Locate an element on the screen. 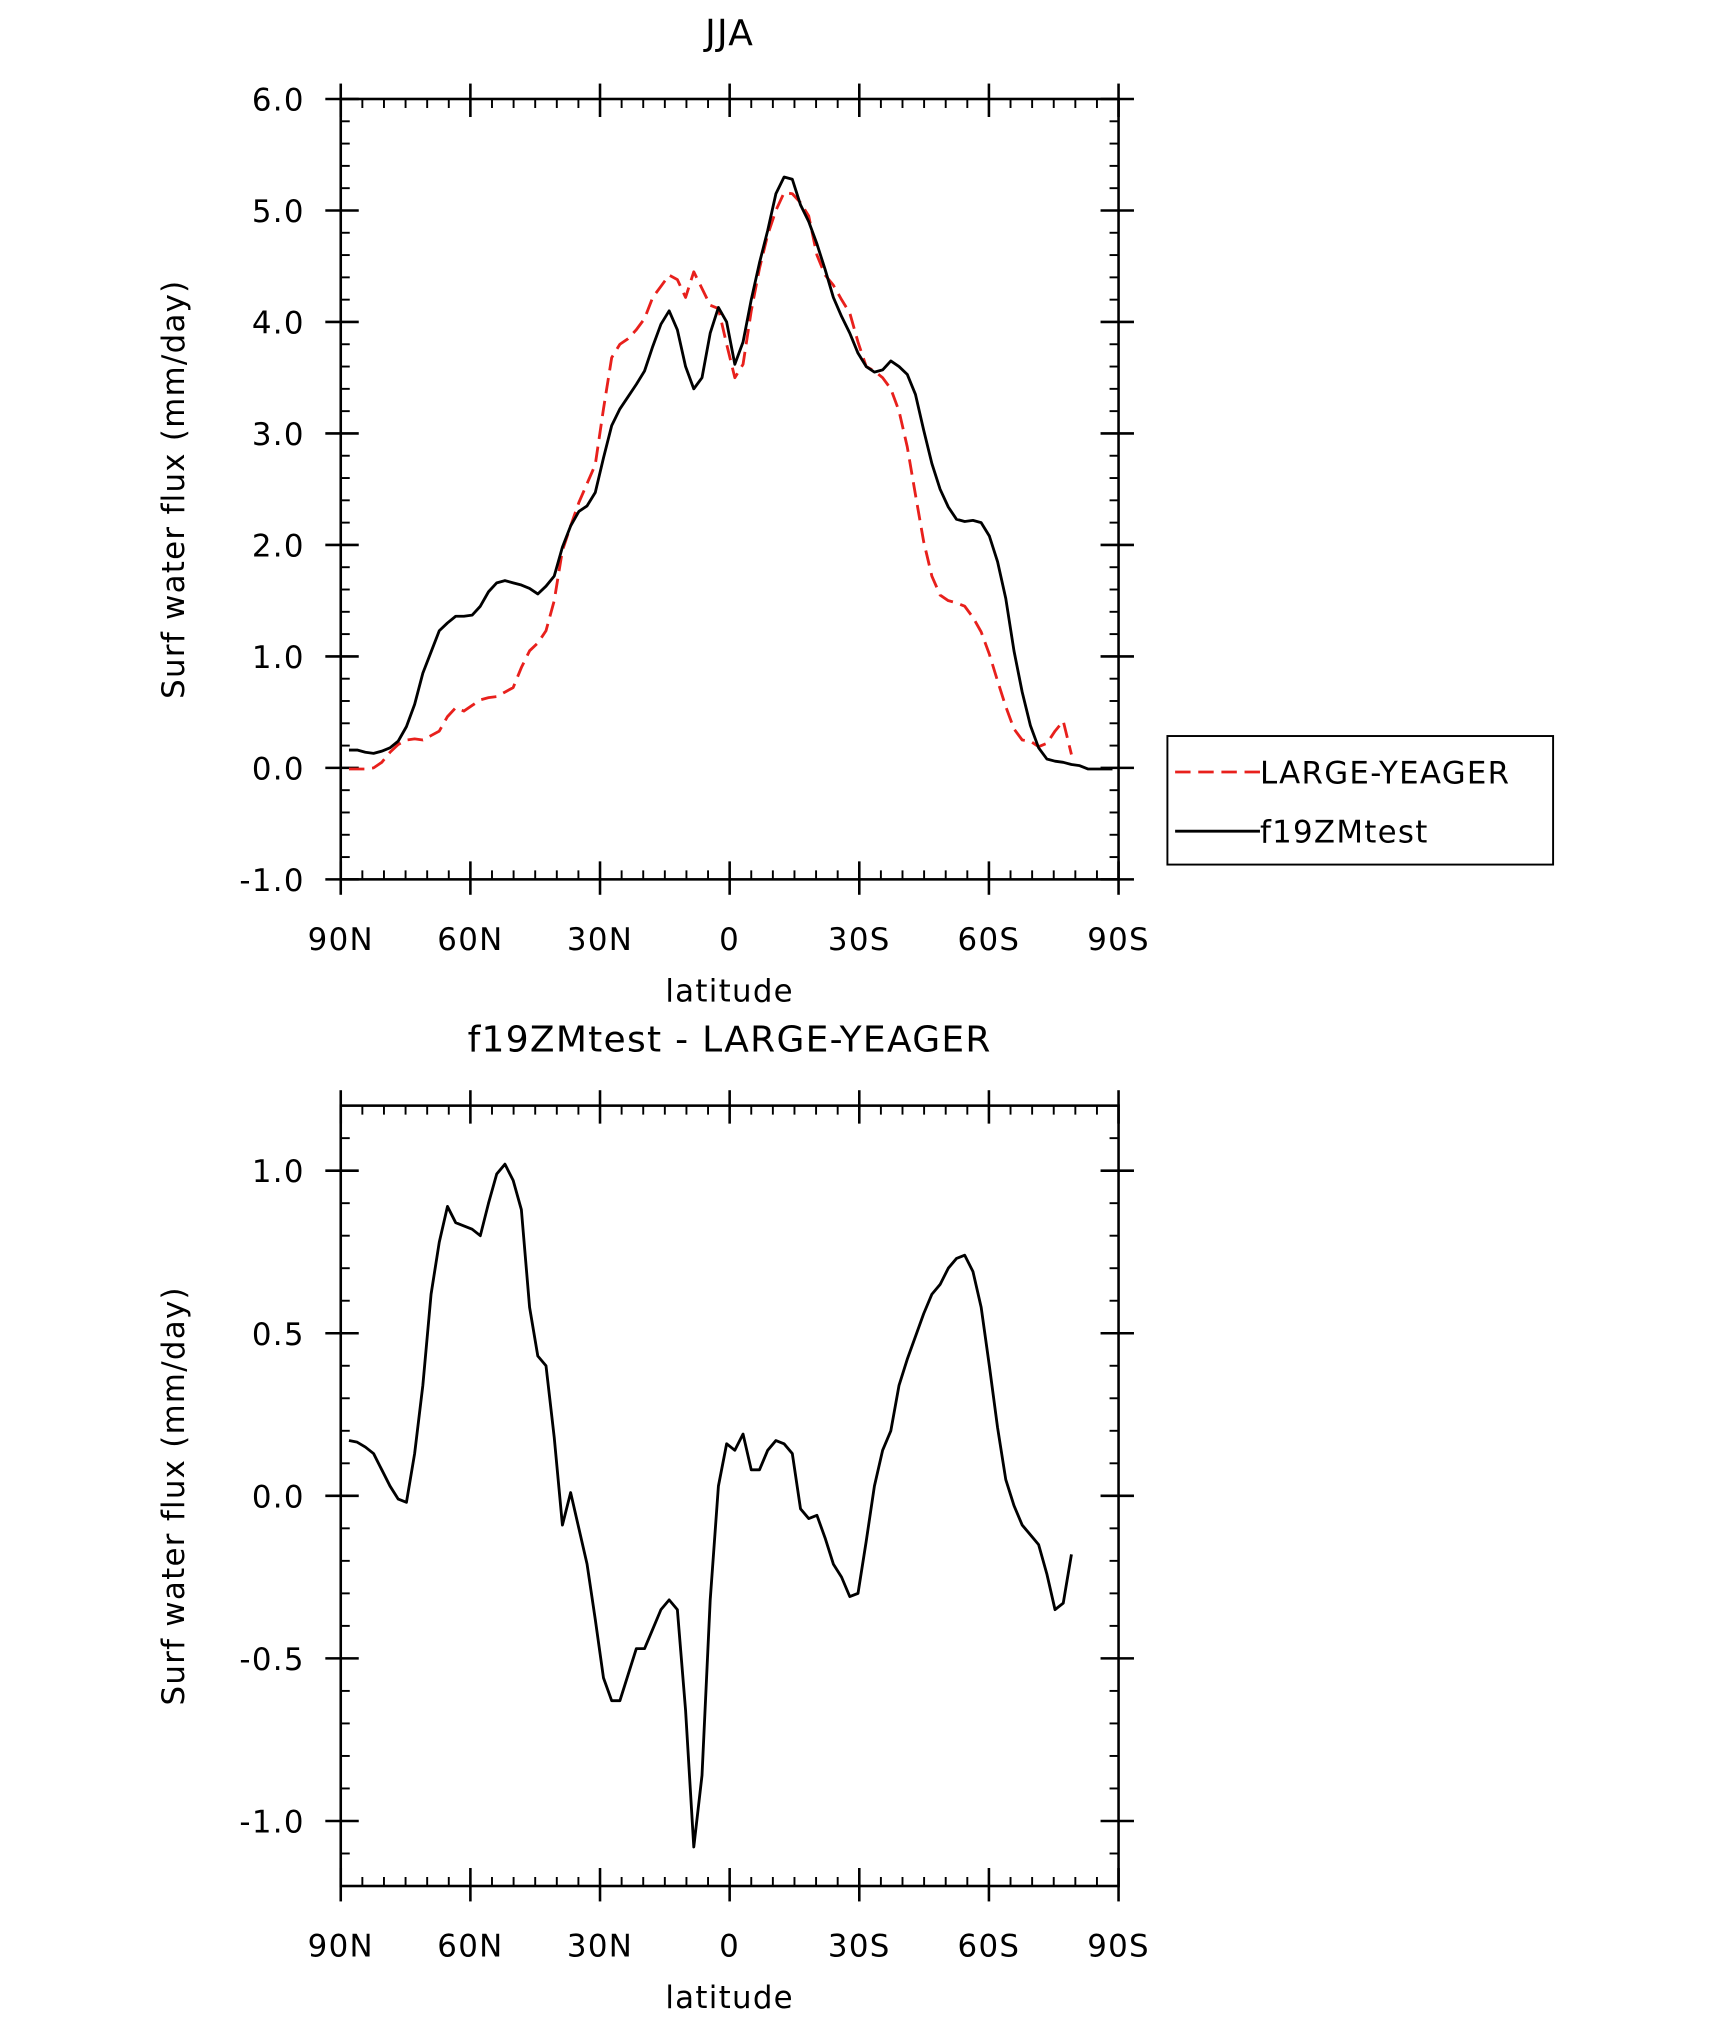 This screenshot has width=1710, height=2021. legend-label: f19ZMtest is located at coordinates (1344, 833).